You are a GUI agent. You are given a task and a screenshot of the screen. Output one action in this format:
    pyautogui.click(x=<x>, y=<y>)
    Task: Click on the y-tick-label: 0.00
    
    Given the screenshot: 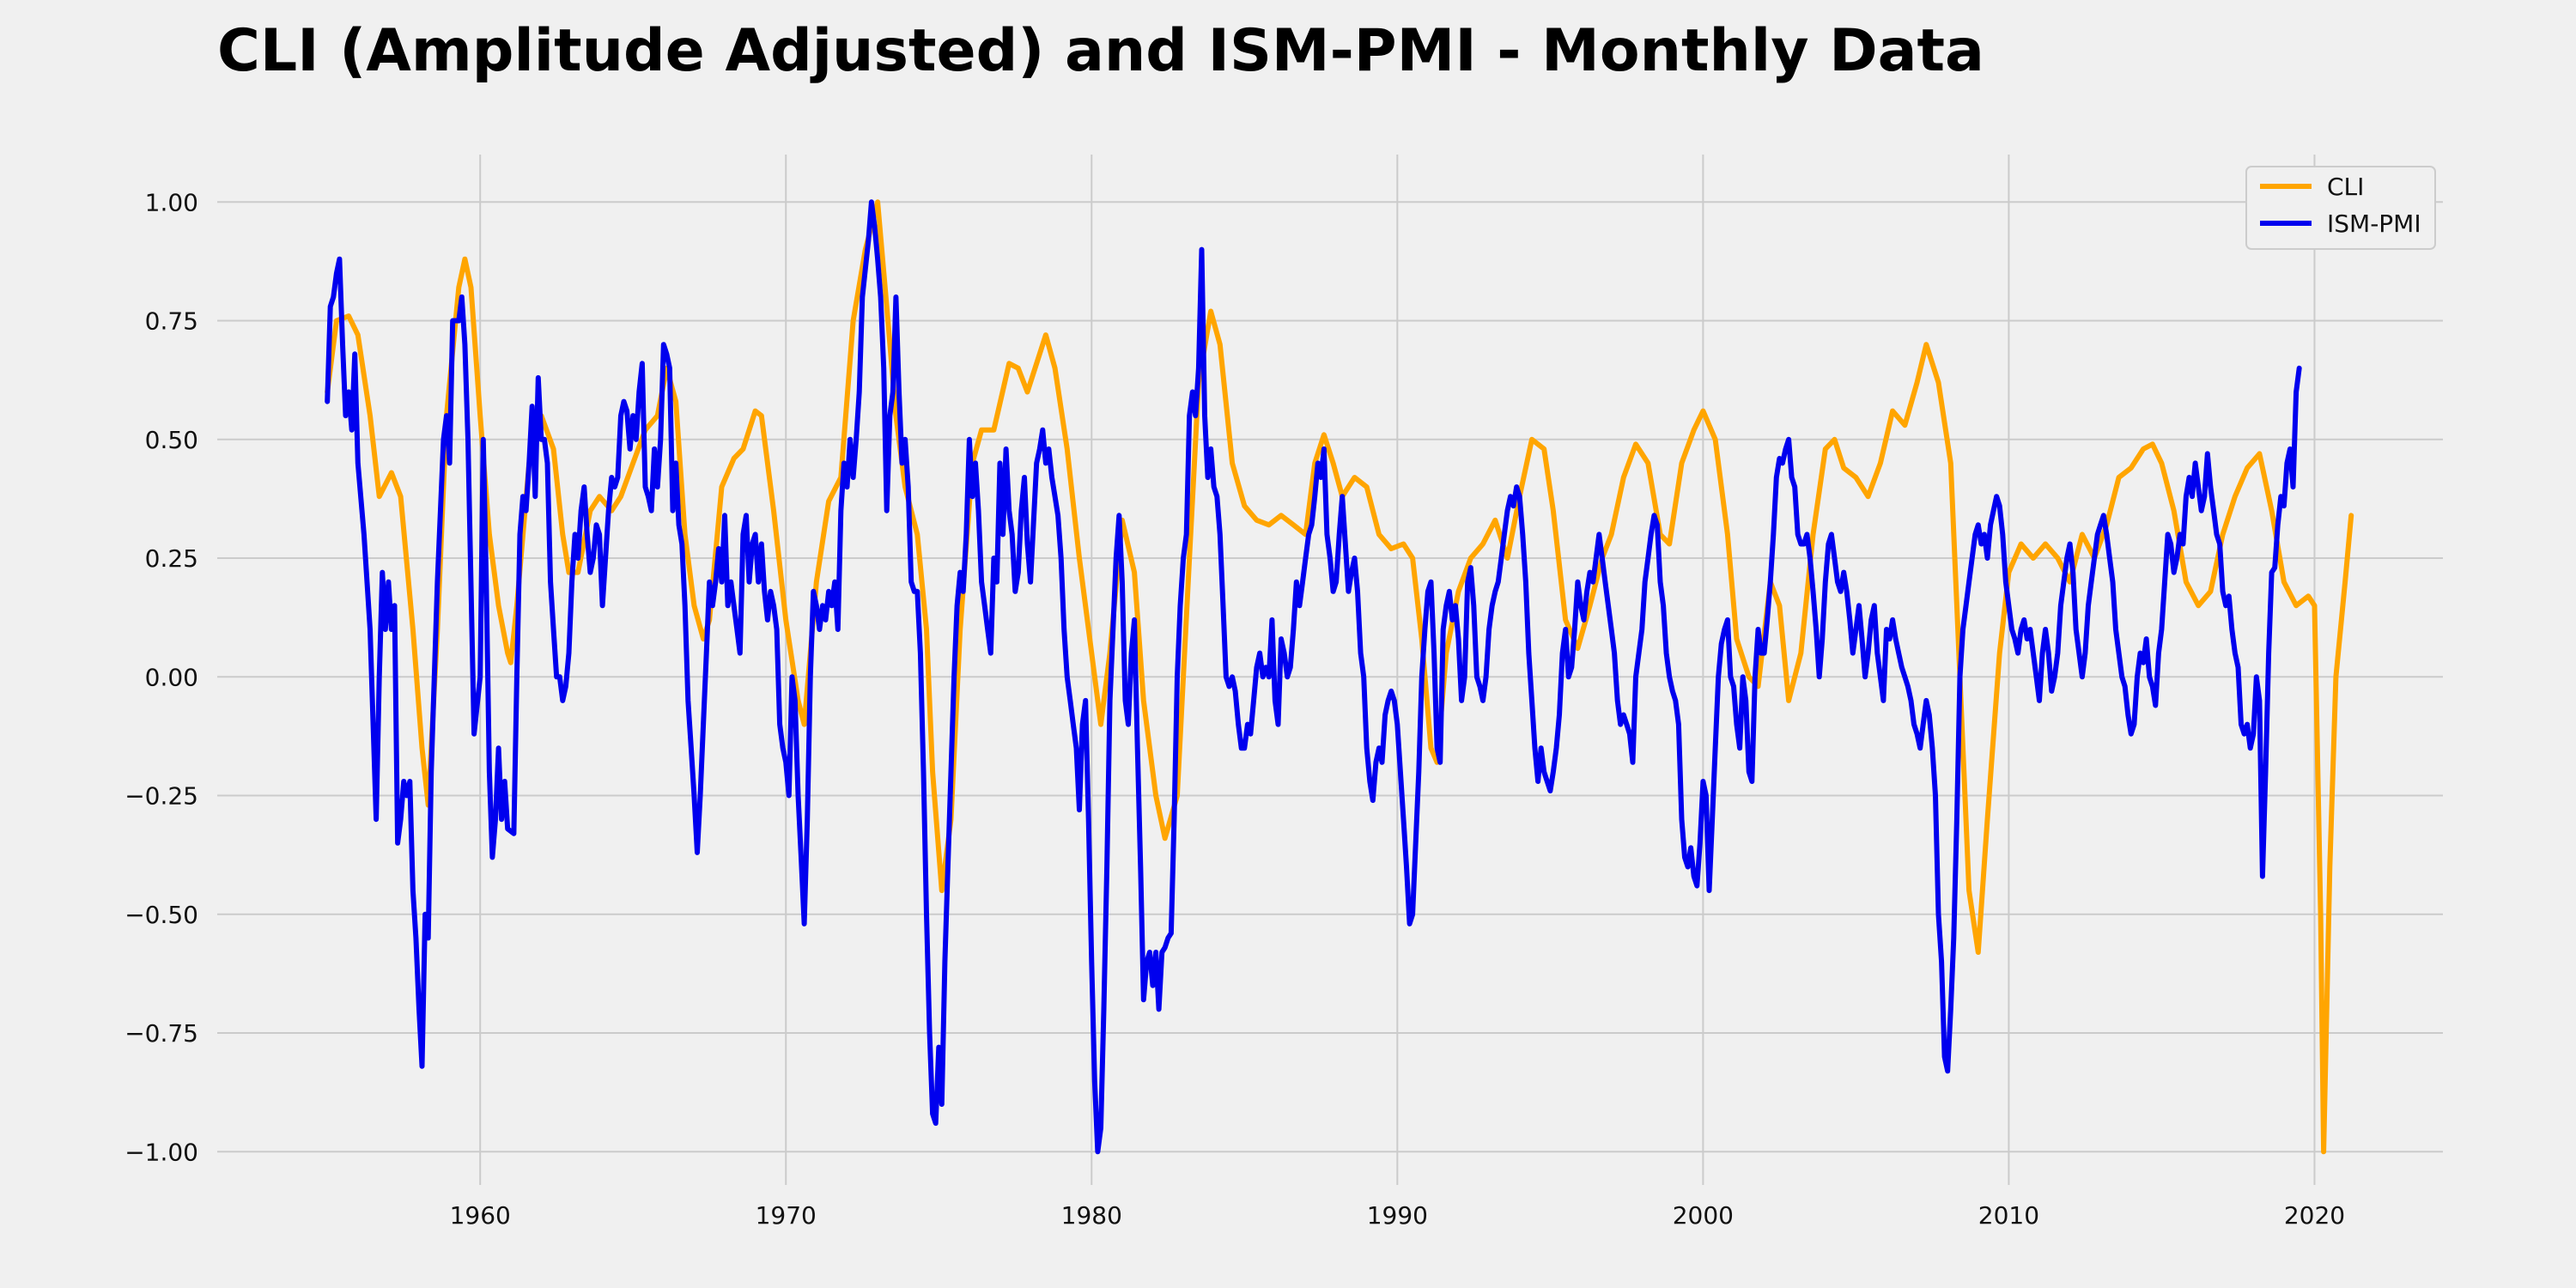 What is the action you would take?
    pyautogui.click(x=171, y=677)
    